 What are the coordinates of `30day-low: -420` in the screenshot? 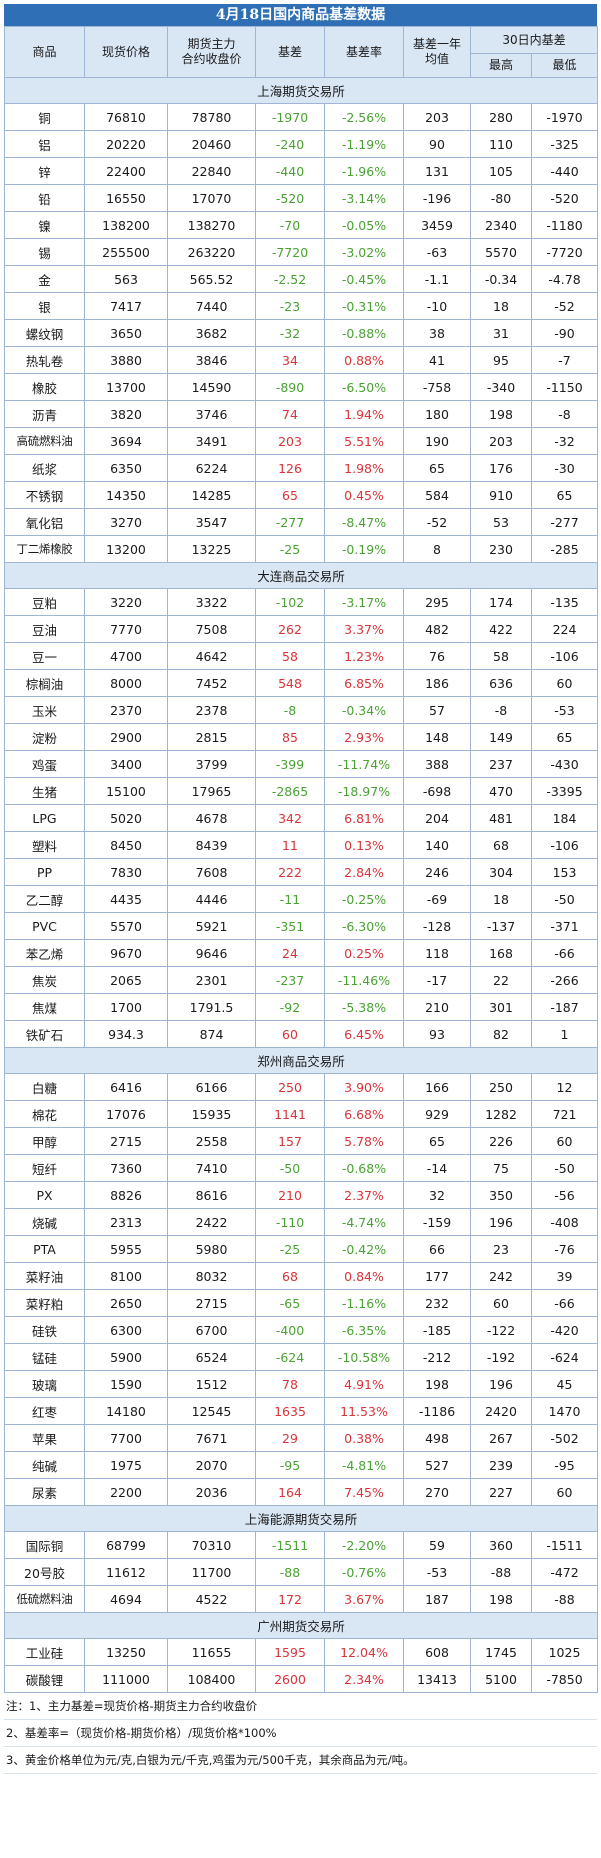 It's located at (564, 1330).